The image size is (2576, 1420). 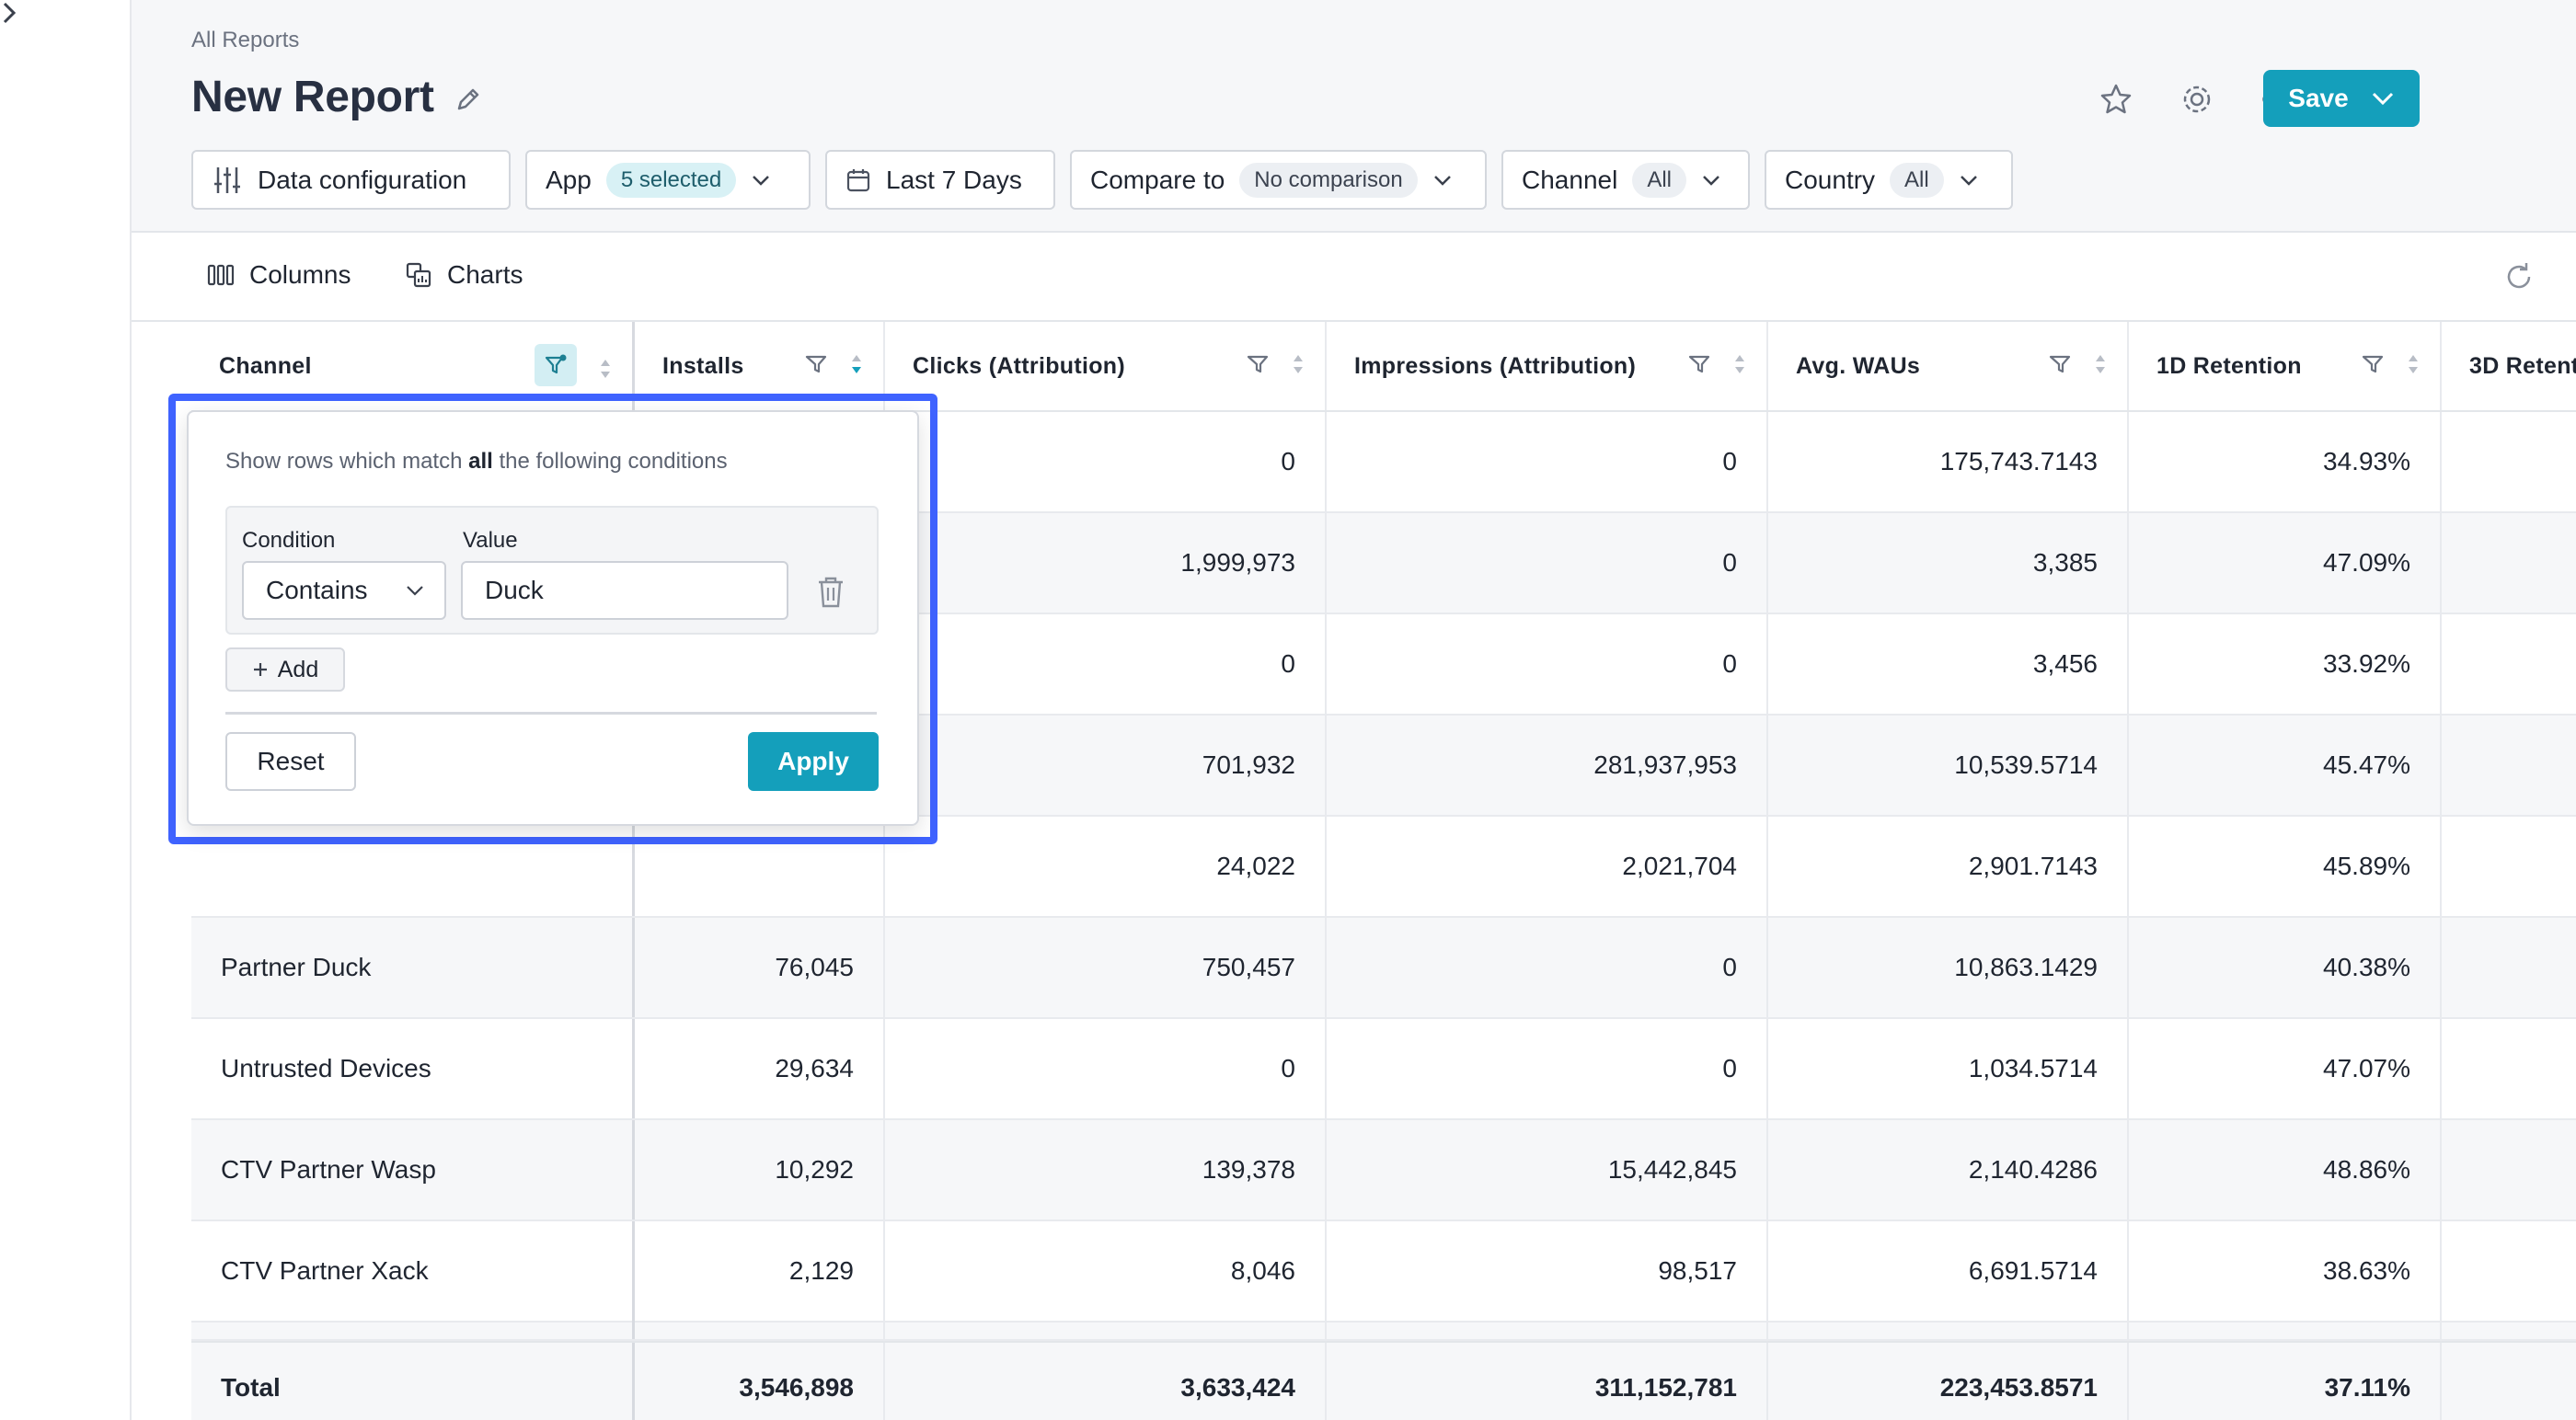 I want to click on apply-button: Apply, so click(x=813, y=762).